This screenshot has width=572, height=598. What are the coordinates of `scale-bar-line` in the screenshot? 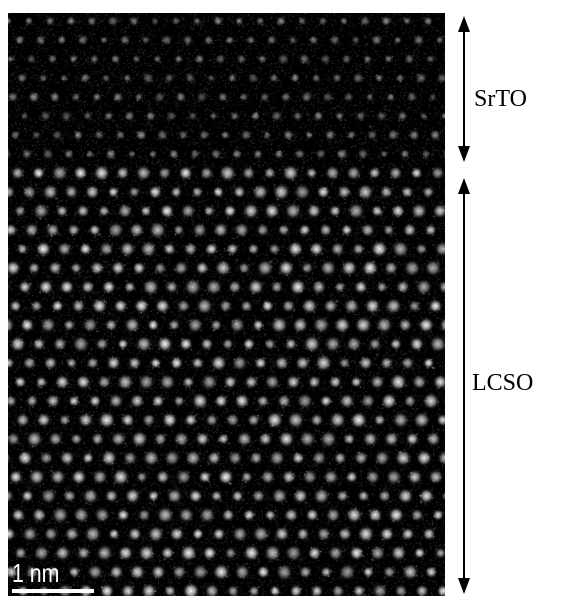 It's located at (53, 591).